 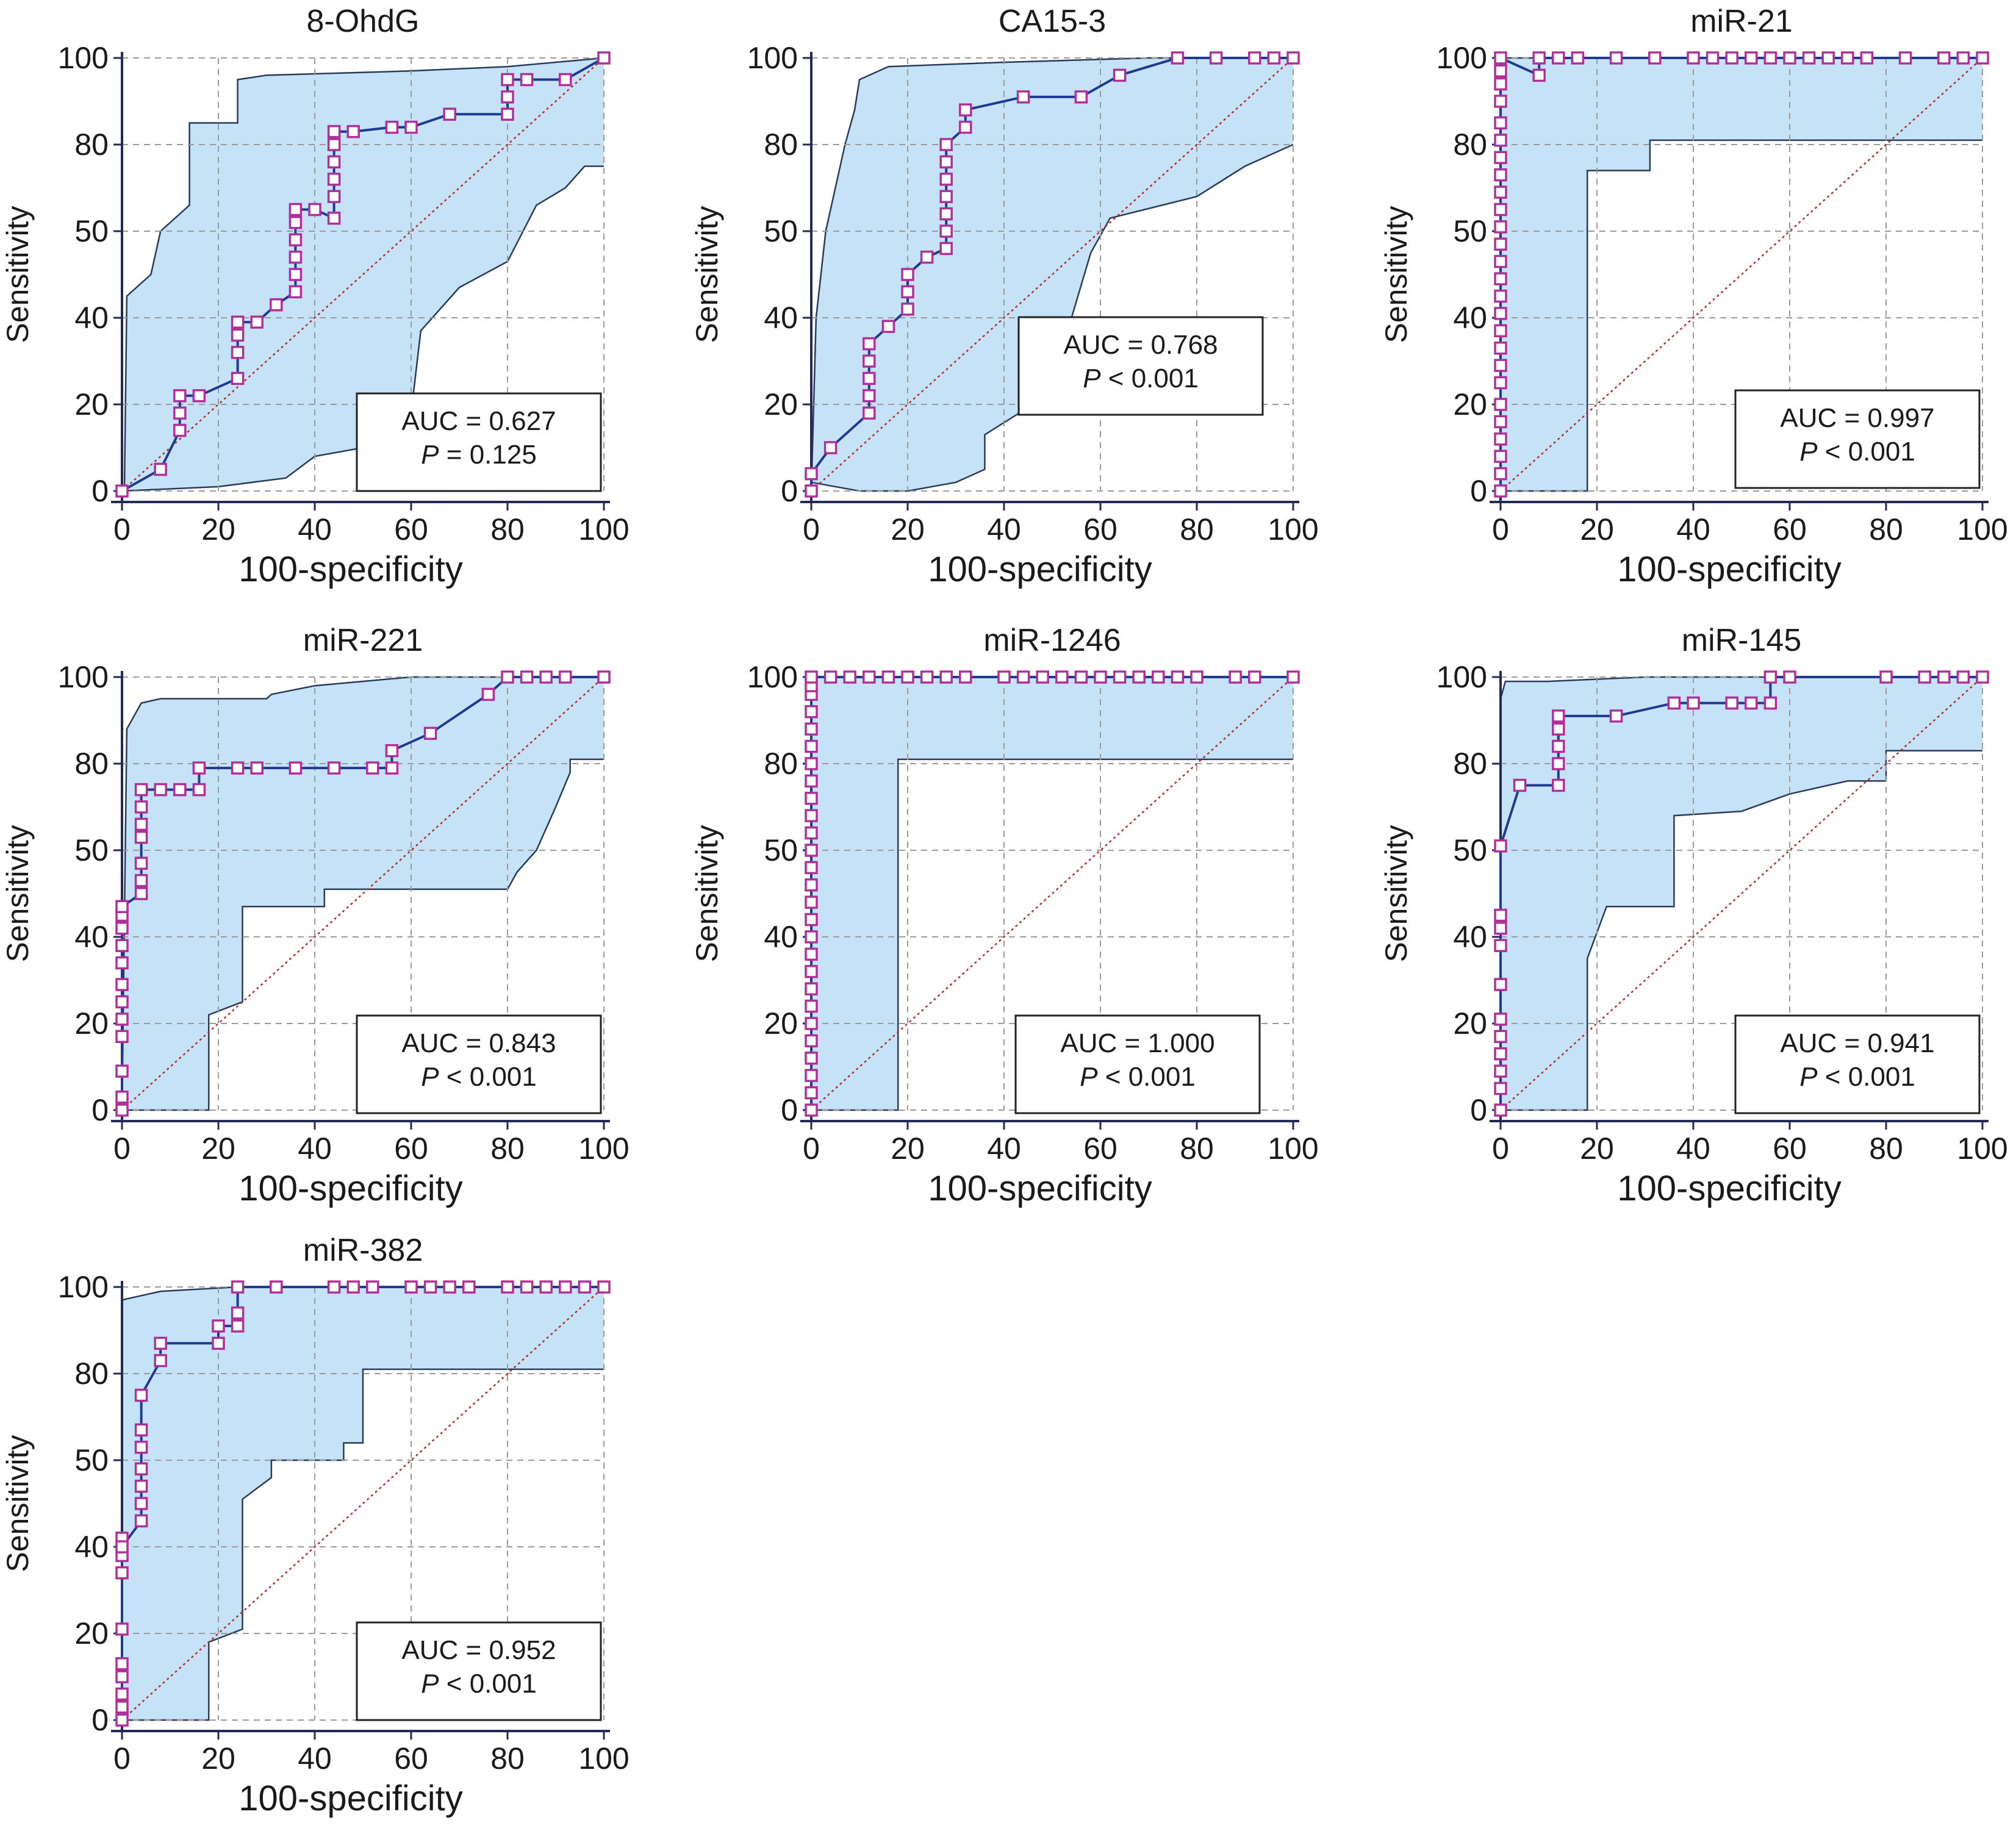 I want to click on auc-value: AUC = 0.843, so click(x=478, y=1043).